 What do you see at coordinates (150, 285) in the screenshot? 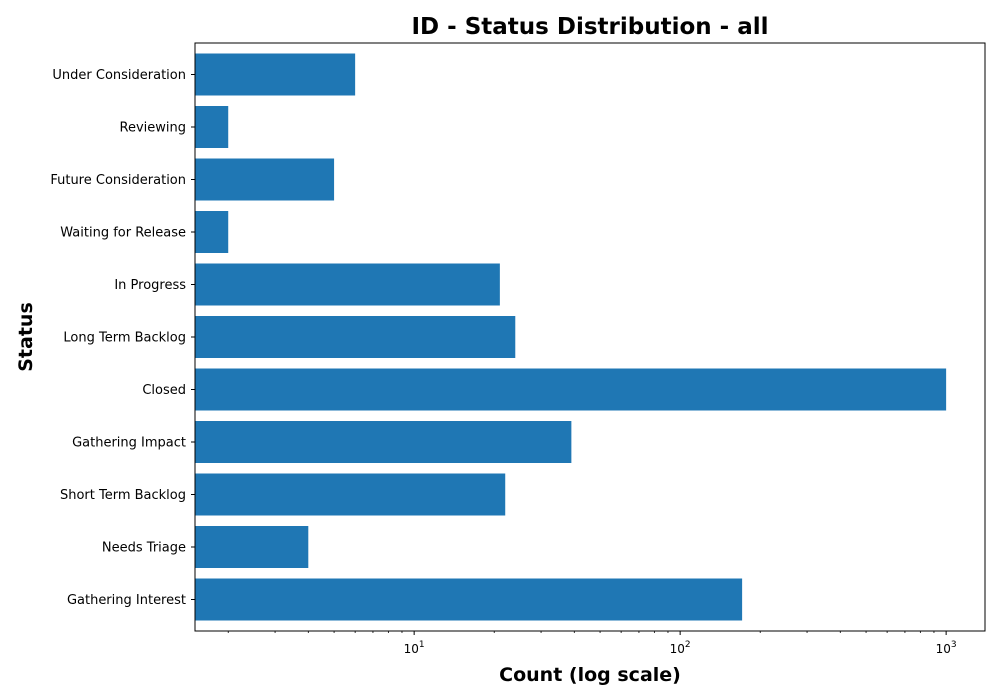
I see `y-tick-label: In Progress` at bounding box center [150, 285].